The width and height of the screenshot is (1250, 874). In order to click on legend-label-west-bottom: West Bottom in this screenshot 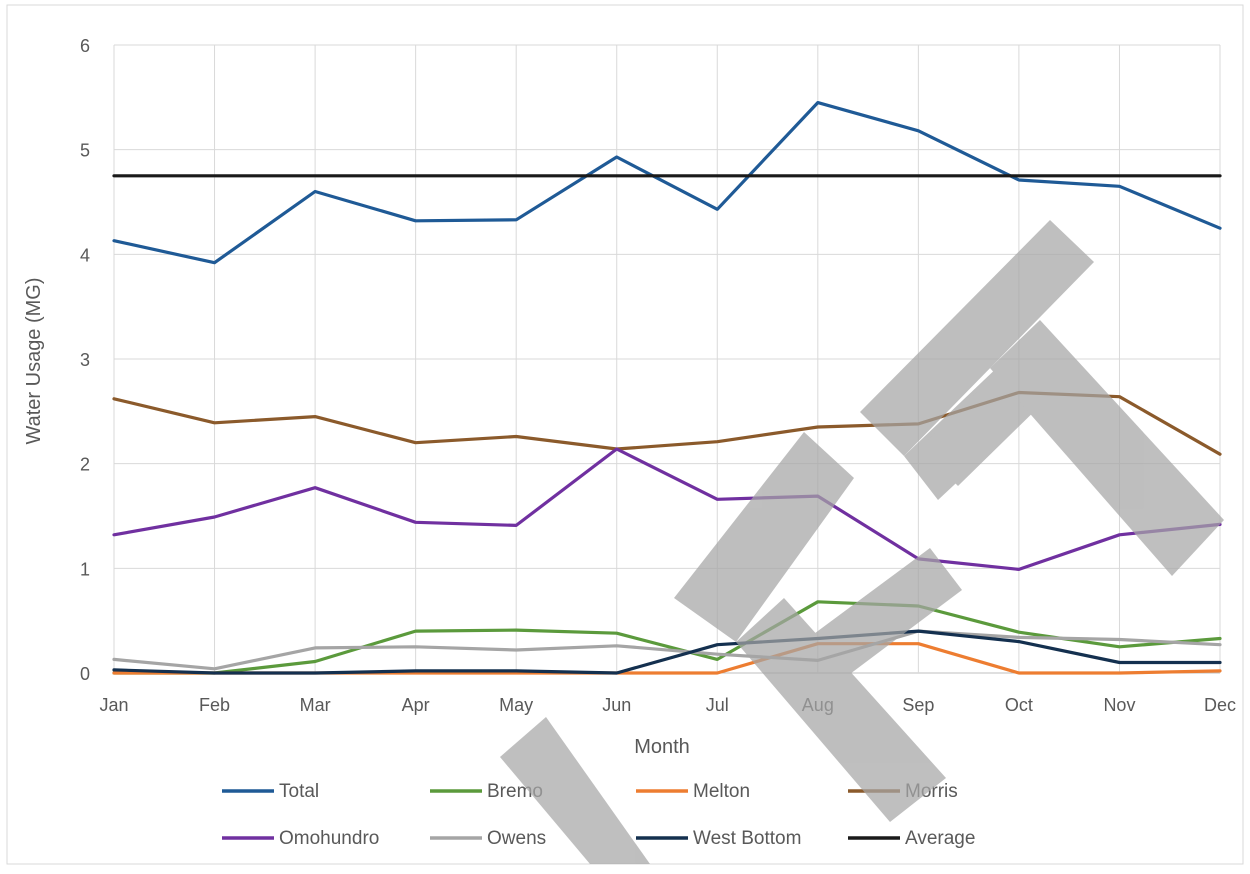, I will do `click(747, 838)`.